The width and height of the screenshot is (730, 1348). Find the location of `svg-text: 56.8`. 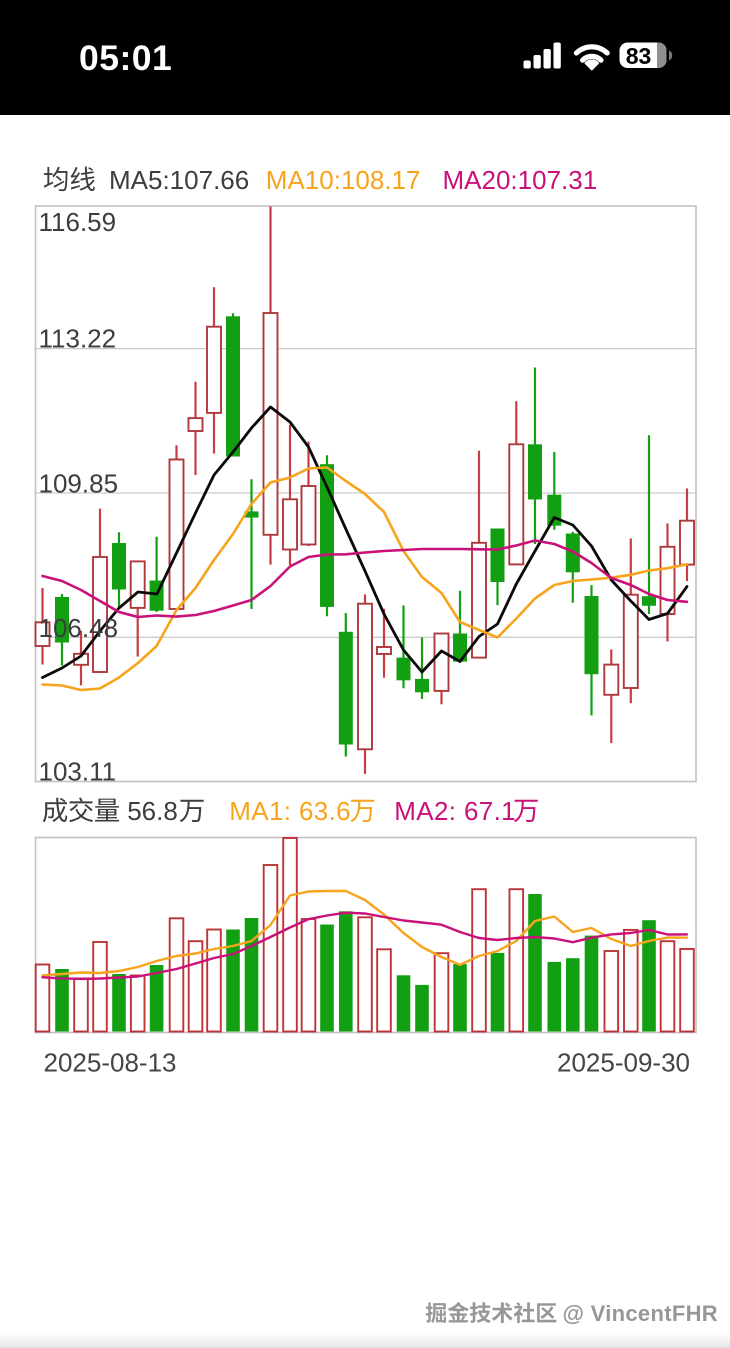

svg-text: 56.8 is located at coordinates (152, 811).